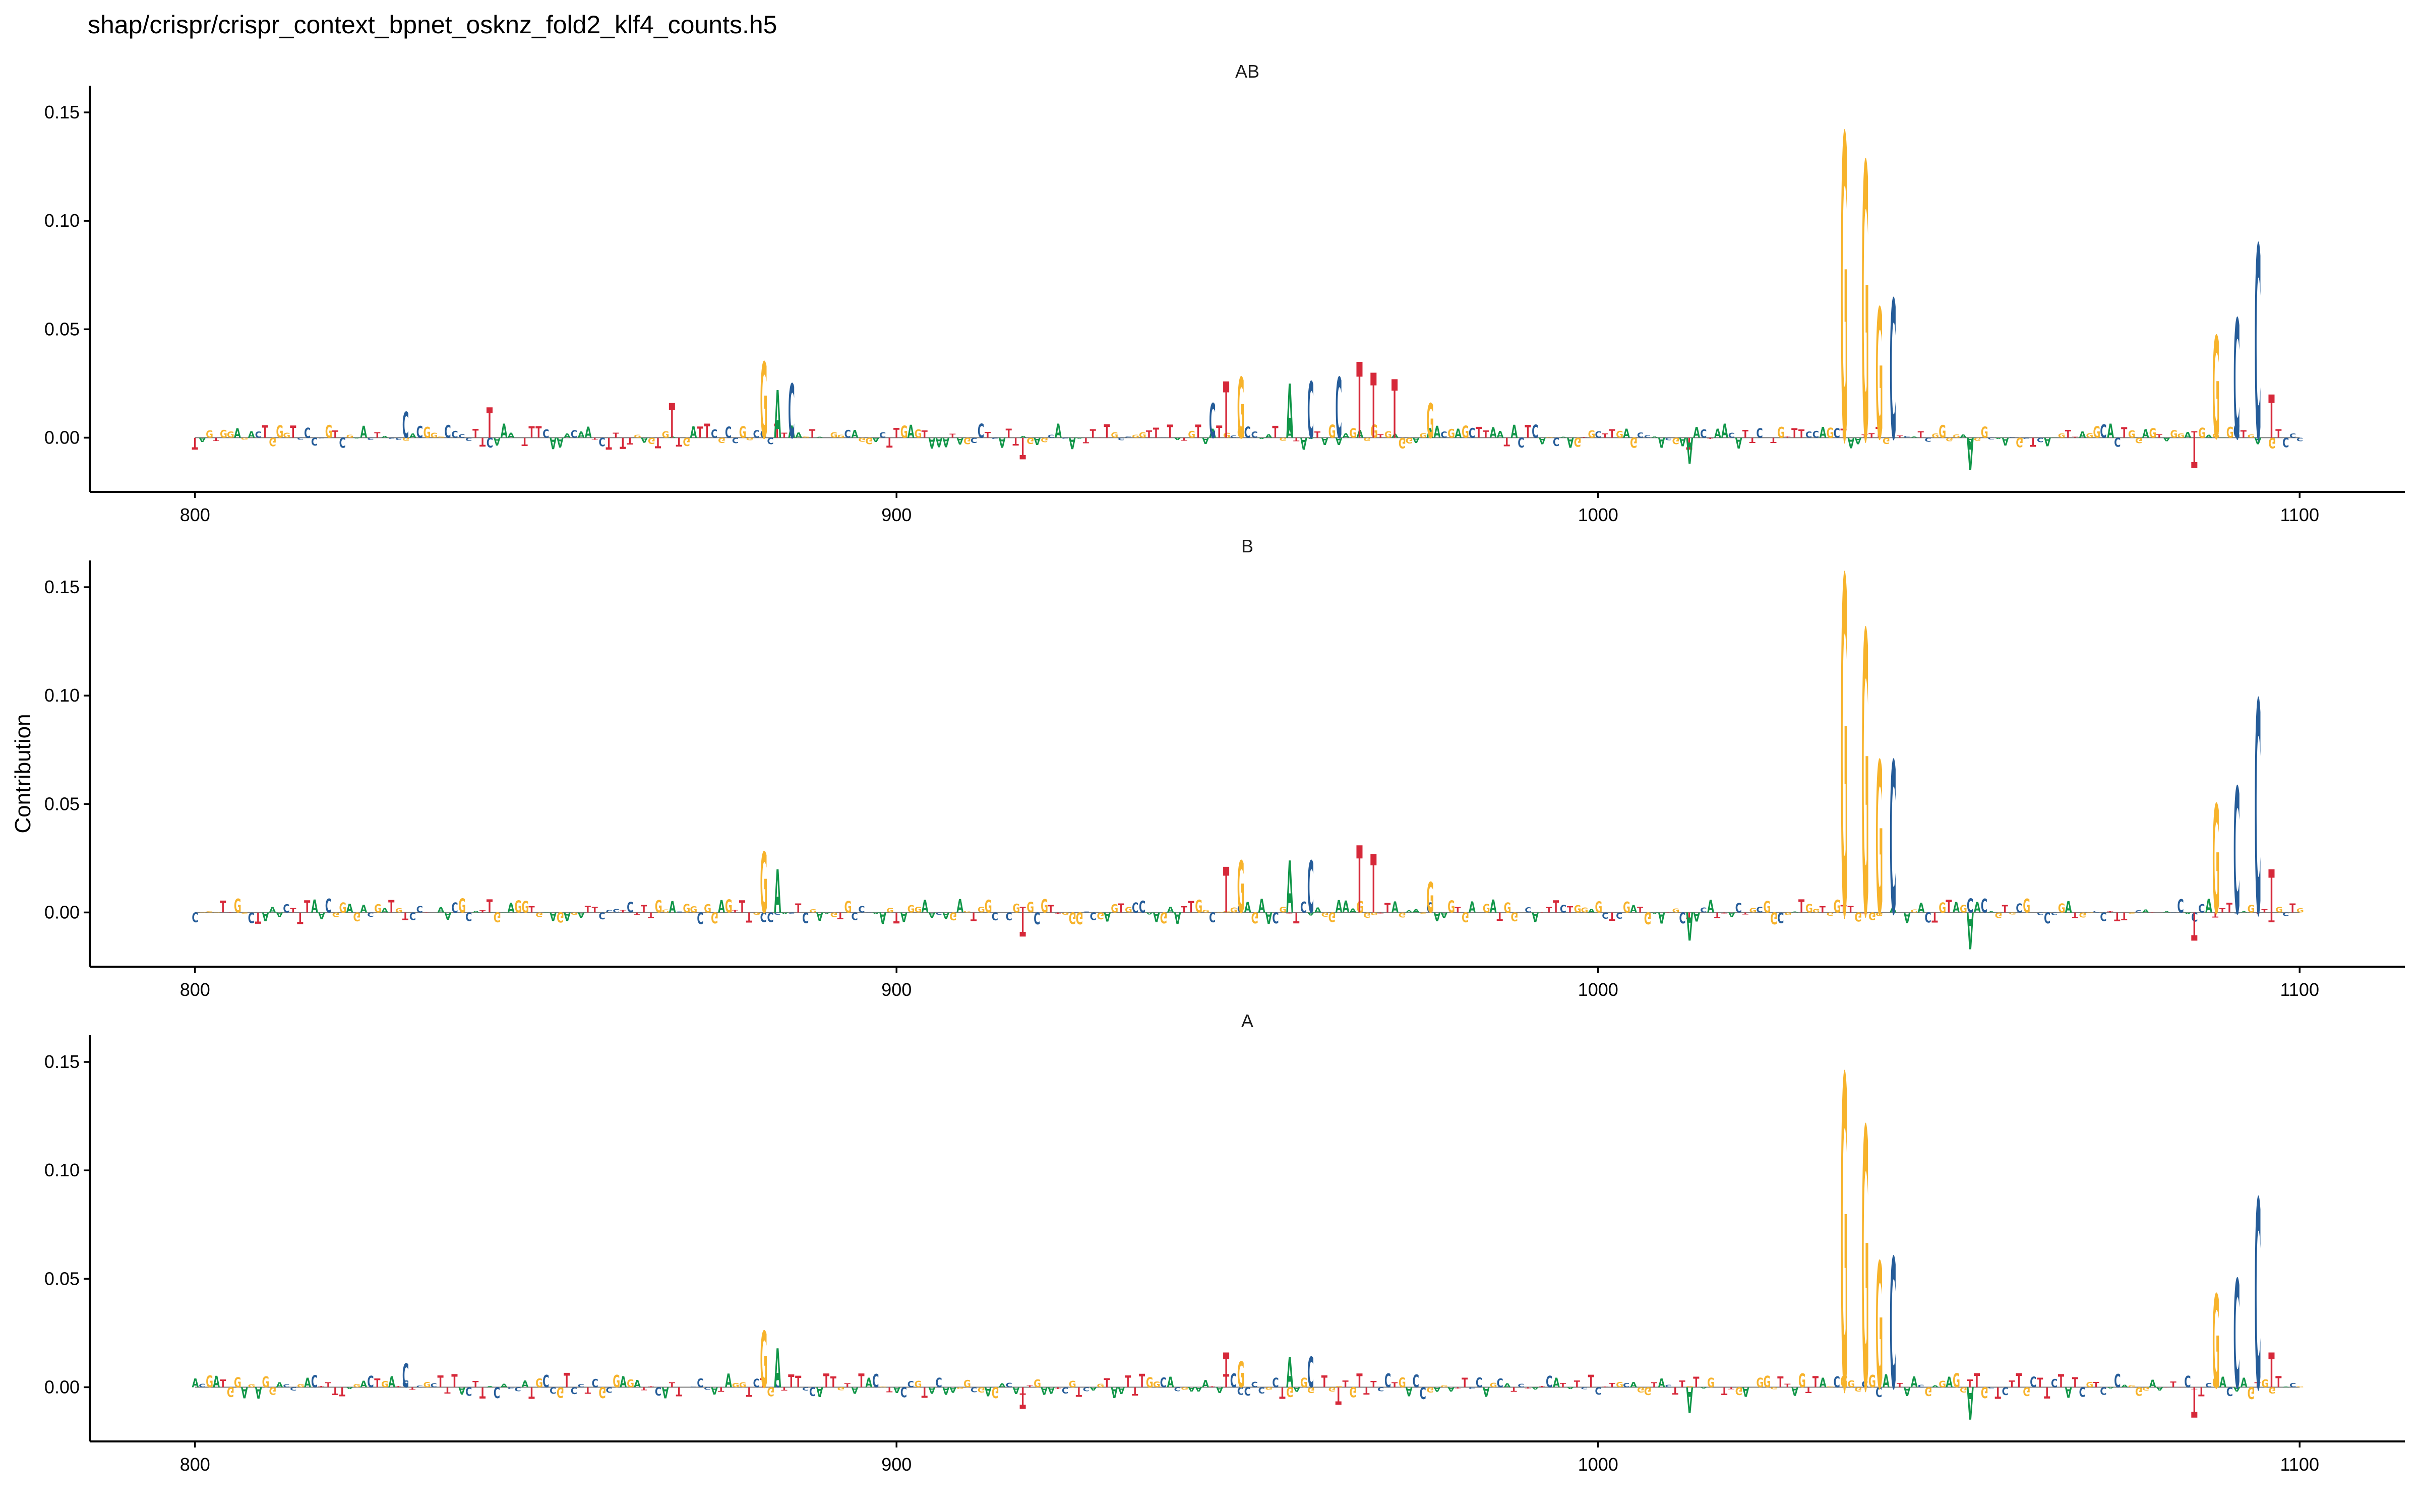  Describe the element at coordinates (1247, 71) in the screenshot. I see `facet-label: AB` at that location.